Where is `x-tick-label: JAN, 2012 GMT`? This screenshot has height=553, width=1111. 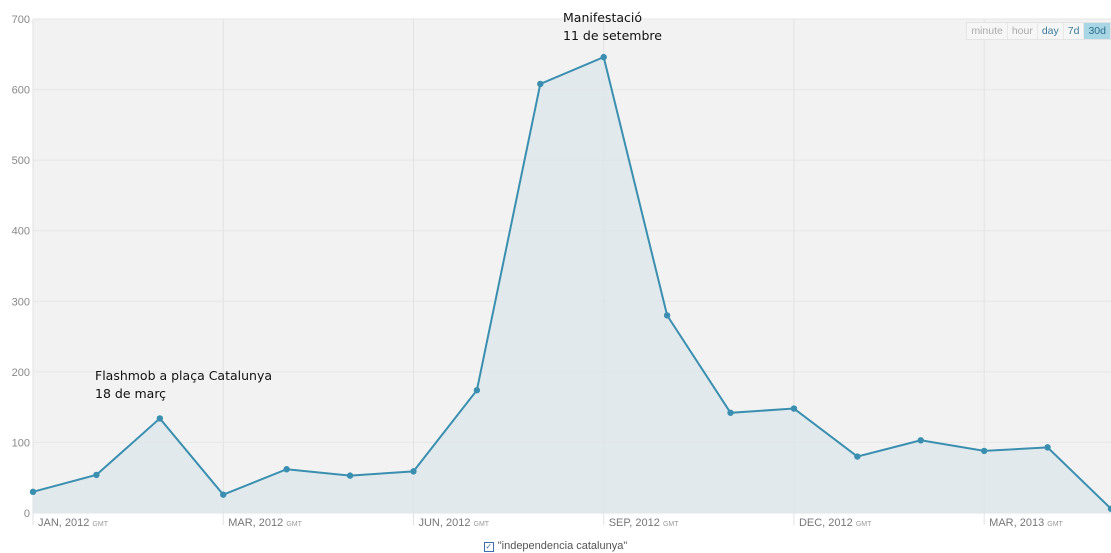
x-tick-label: JAN, 2012 GMT is located at coordinates (73, 523).